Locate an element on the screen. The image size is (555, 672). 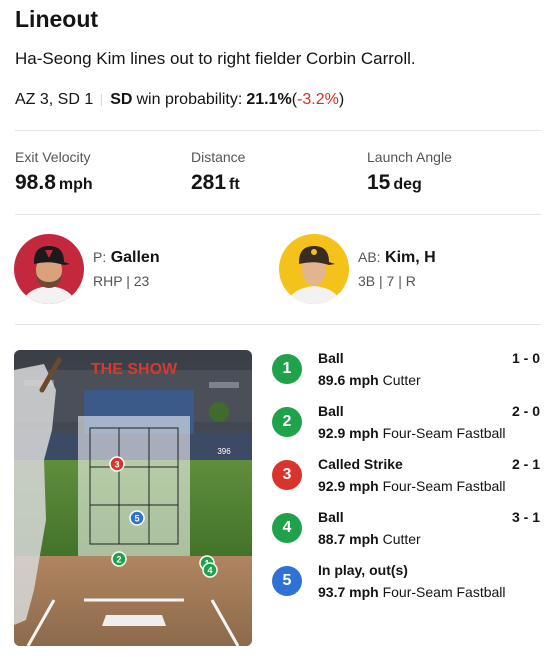
pitch-result-row: Called Strike 2 - 1 is located at coordinates (429, 464).